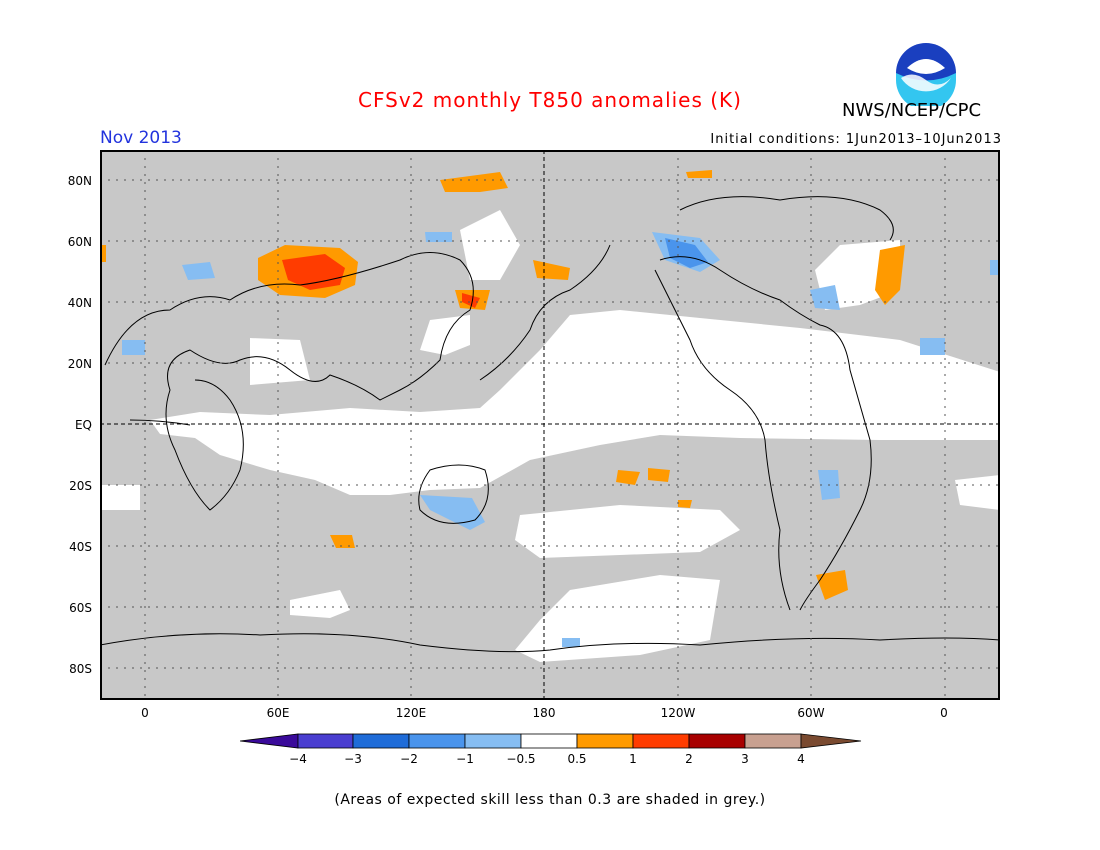  I want to click on colorbar-label: −4, so click(298, 759).